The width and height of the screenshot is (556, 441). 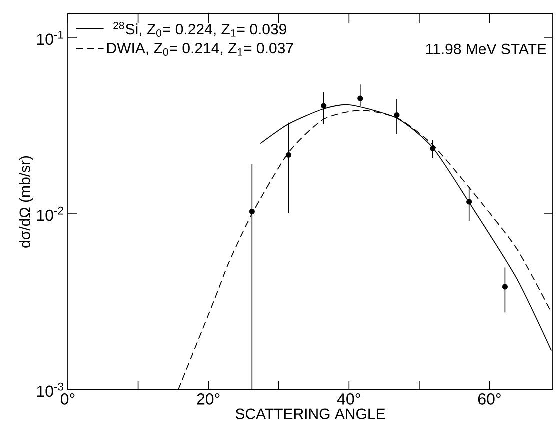 I want to click on y-axis-title: dσ/dΩ (mb/sr), so click(x=26, y=202).